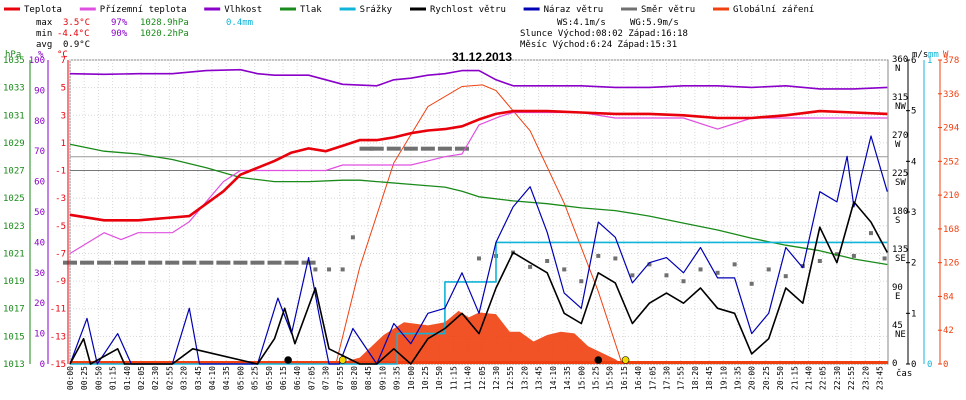 This screenshot has height=400, width=966. I want to click on x-tick-label: 22:30, so click(837, 378).